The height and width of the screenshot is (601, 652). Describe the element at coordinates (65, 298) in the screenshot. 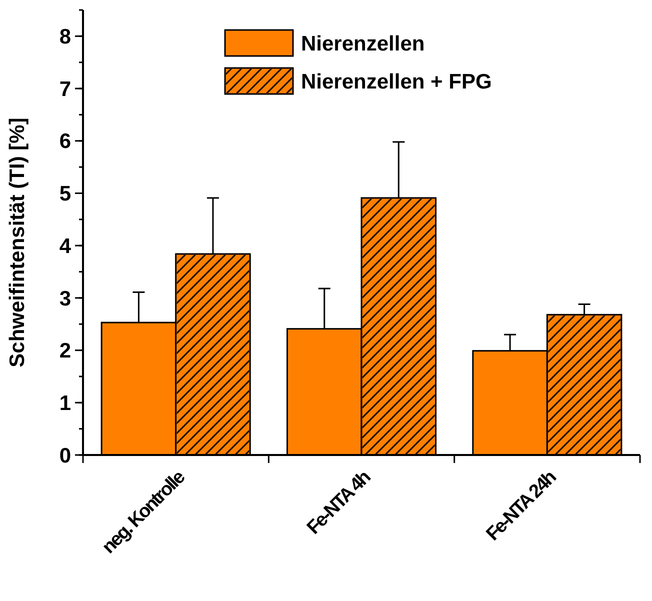

I see `y-tick-label: 3` at that location.